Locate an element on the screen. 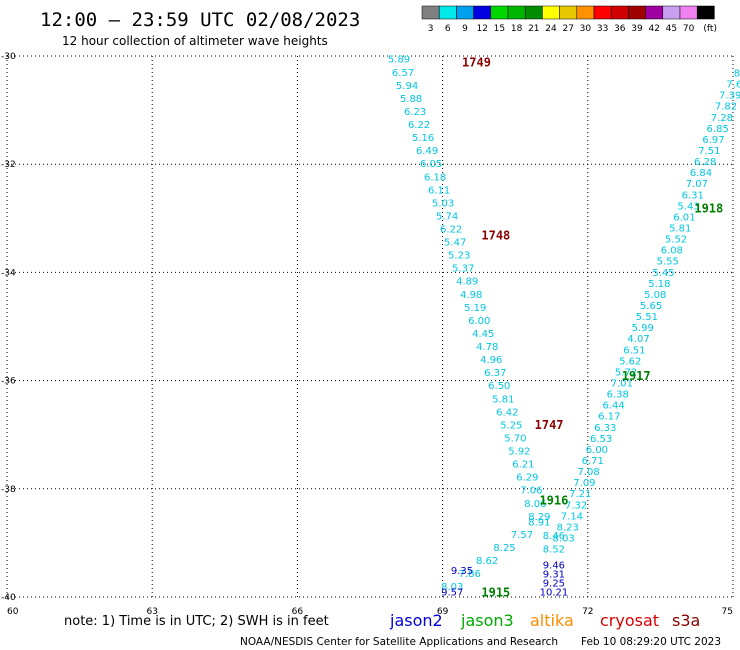 Image resolution: width=740 pixels, height=650 pixels. swh-value: 7.51 is located at coordinates (709, 151).